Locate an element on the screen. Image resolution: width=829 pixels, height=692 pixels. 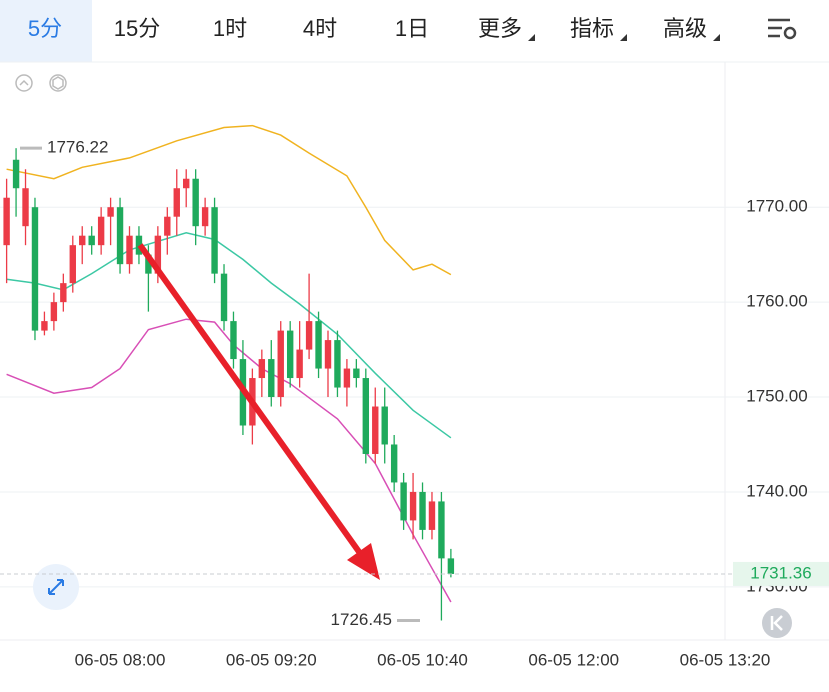
tab-selected-bg is located at coordinates (46, 31).